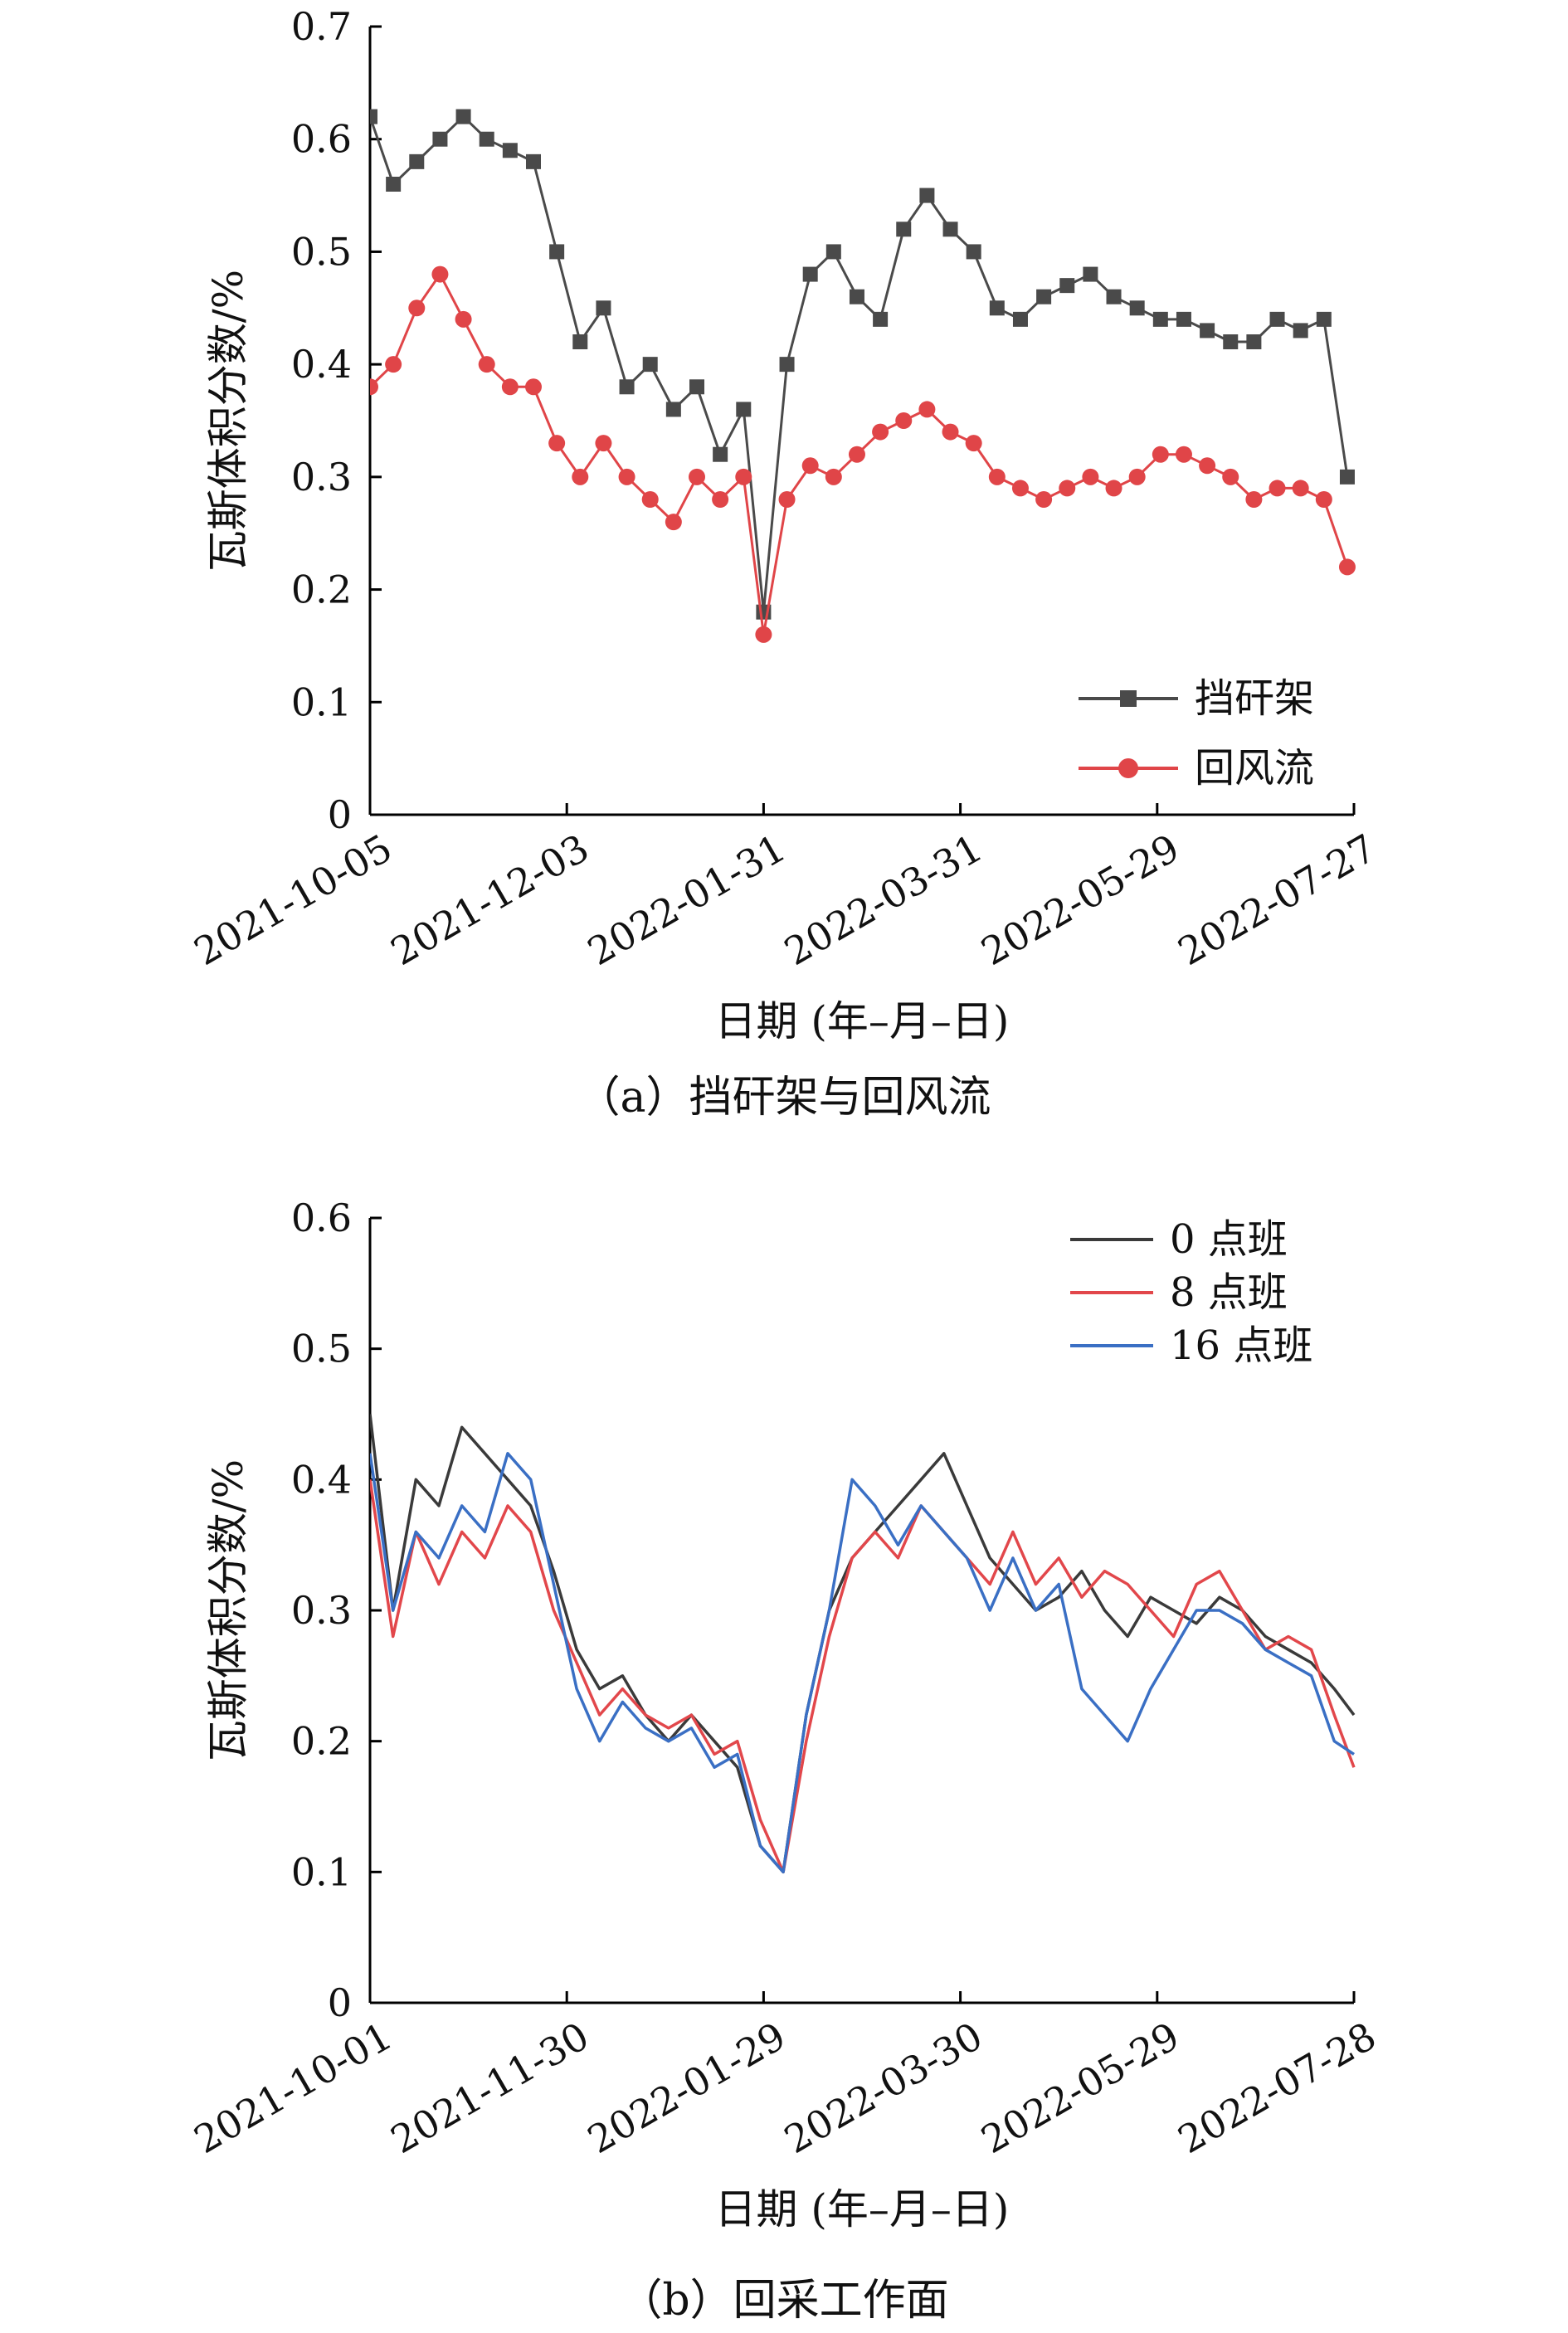 Image resolution: width=1568 pixels, height=2333 pixels. I want to click on x-tick-label: 2021-12-03, so click(490, 900).